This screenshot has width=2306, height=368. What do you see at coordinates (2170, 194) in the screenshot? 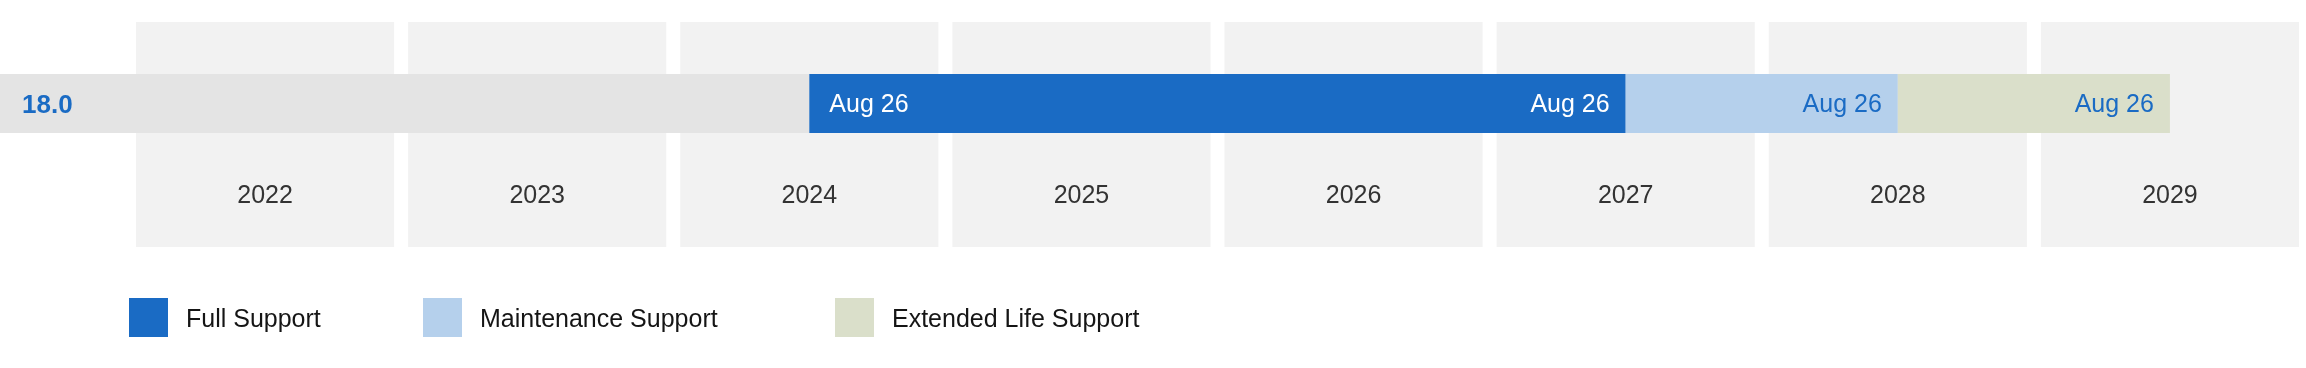
I see `x-tick-label: 2029` at bounding box center [2170, 194].